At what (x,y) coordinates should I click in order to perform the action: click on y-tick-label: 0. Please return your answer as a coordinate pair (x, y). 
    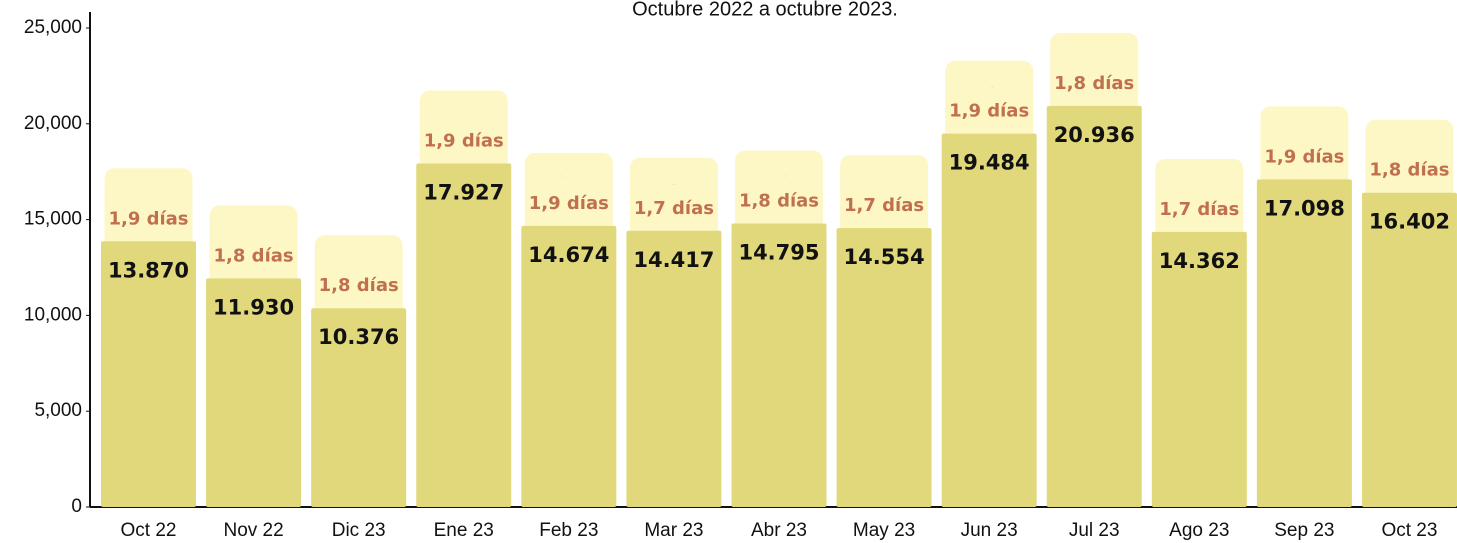
    Looking at the image, I should click on (76, 506).